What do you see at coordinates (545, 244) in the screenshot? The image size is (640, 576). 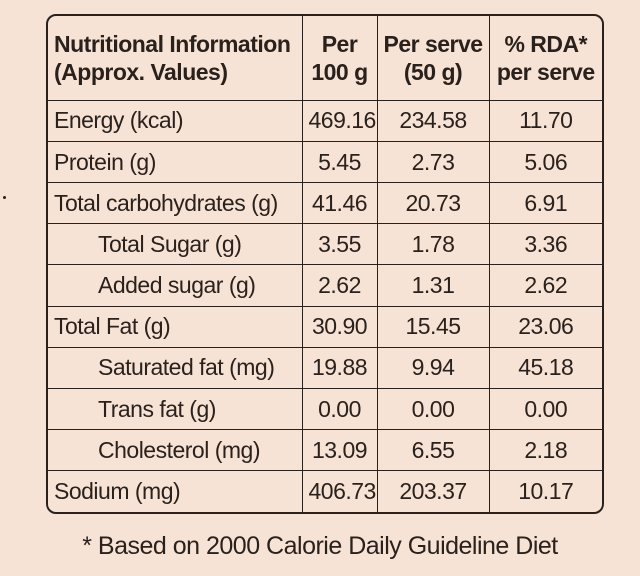 I see `value-rda: 3.36` at bounding box center [545, 244].